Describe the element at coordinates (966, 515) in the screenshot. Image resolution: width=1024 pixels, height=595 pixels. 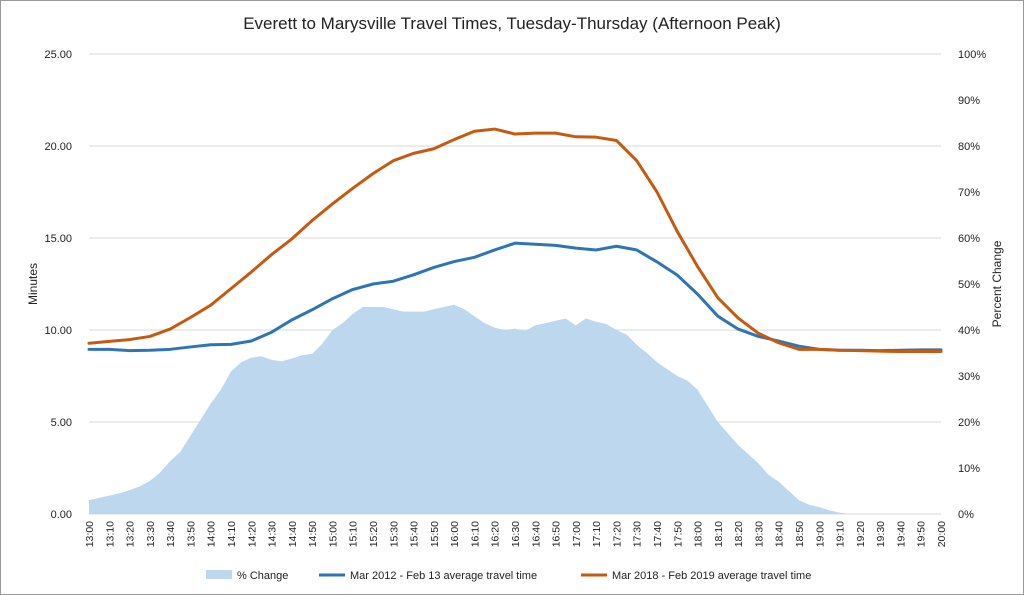
I see `y2-tick-label: 0%` at that location.